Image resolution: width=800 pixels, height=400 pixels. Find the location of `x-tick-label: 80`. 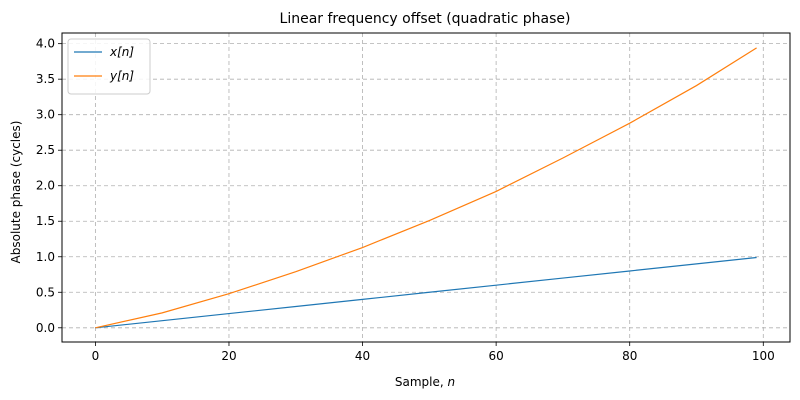

x-tick-label: 80 is located at coordinates (629, 356).